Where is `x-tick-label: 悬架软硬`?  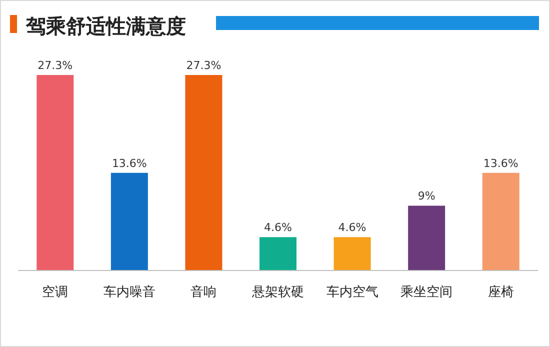
x-tick-label: 悬架软硬 is located at coordinates (277, 292).